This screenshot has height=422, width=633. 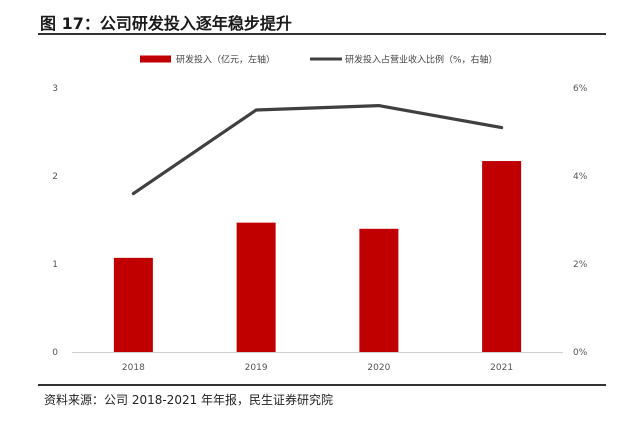 I want to click on x-tick-label: 2021, so click(x=501, y=368).